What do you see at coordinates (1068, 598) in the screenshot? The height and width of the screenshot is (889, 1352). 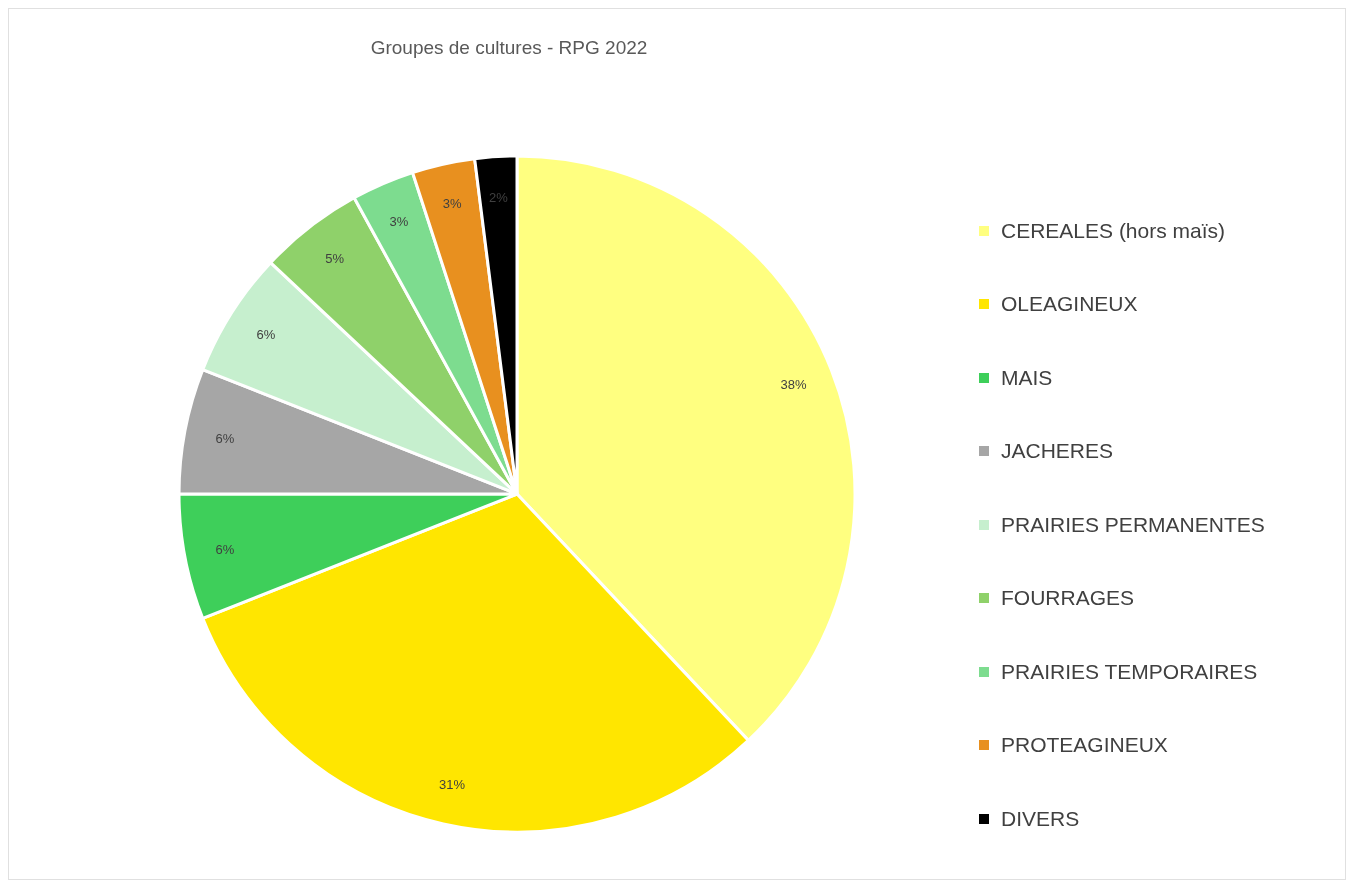 I see `legend-label: FOURRAGES` at bounding box center [1068, 598].